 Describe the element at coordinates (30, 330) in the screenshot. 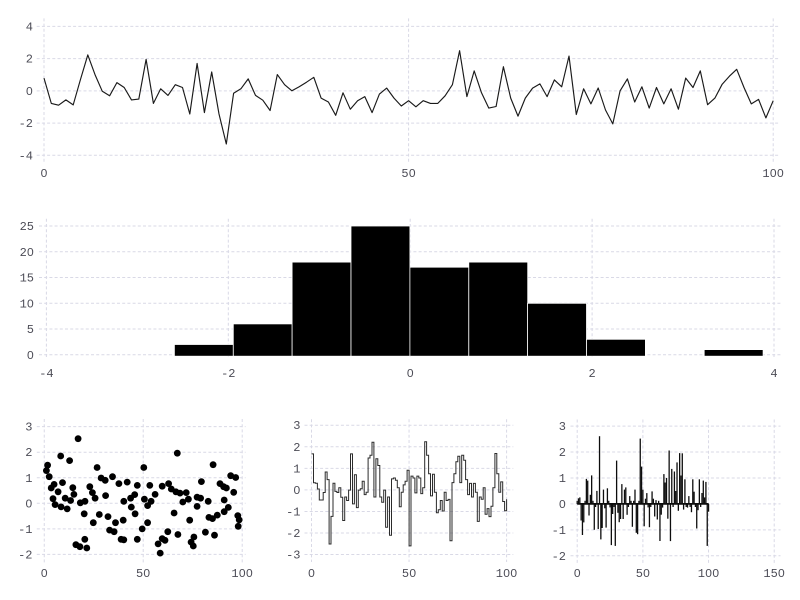

I see `svg-text: 5` at that location.